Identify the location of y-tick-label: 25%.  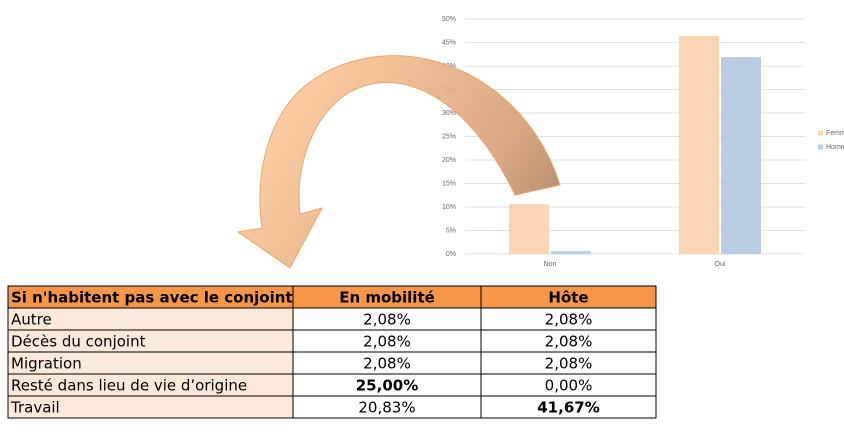
(449, 136).